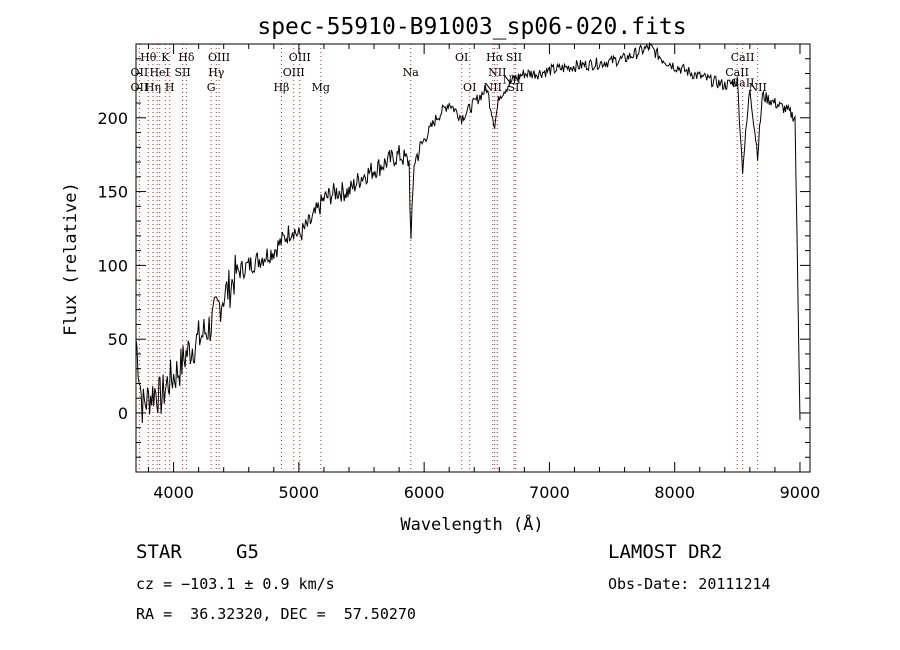  What do you see at coordinates (211, 87) in the screenshot?
I see `spectral-line-label: G` at bounding box center [211, 87].